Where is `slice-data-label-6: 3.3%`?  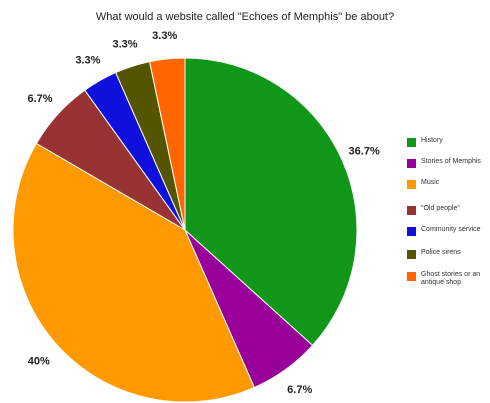
slice-data-label-6: 3.3% is located at coordinates (164, 36).